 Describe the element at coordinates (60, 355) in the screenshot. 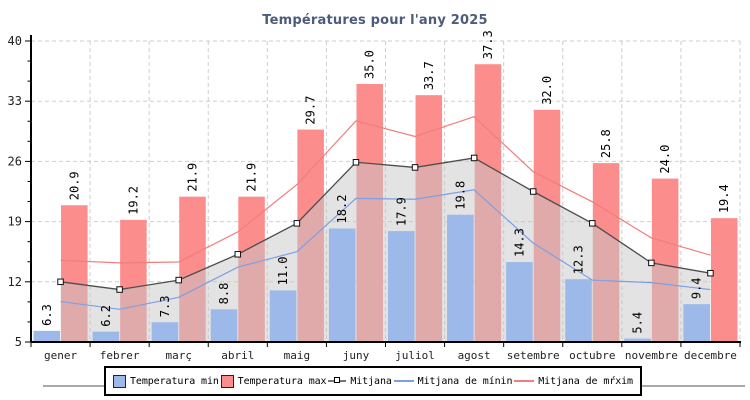

I see `x-label-gener: gener` at that location.